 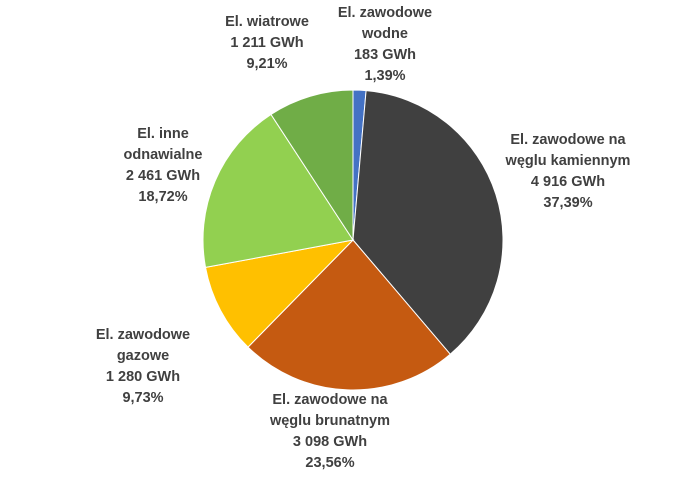 I want to click on slice-value: 1 211 GWh, so click(x=267, y=43).